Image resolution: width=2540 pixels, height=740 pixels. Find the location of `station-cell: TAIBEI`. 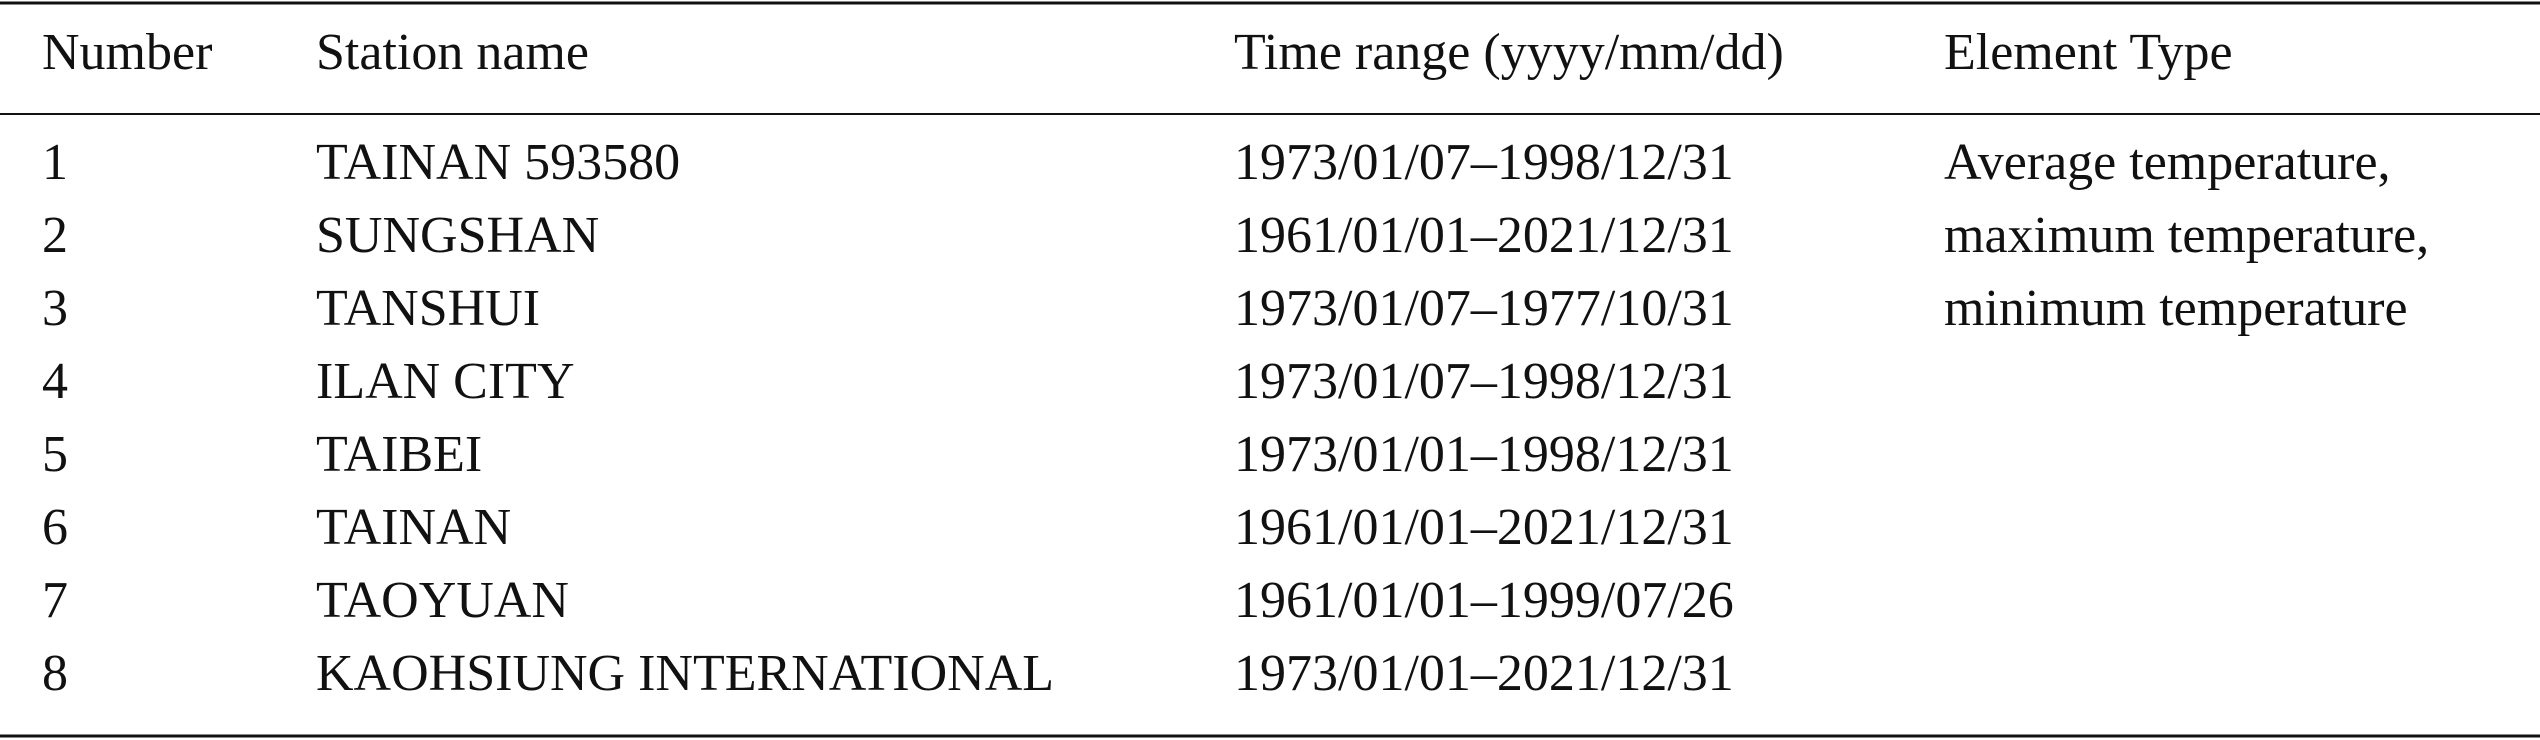

station-cell: TAIBEI is located at coordinates (399, 454).